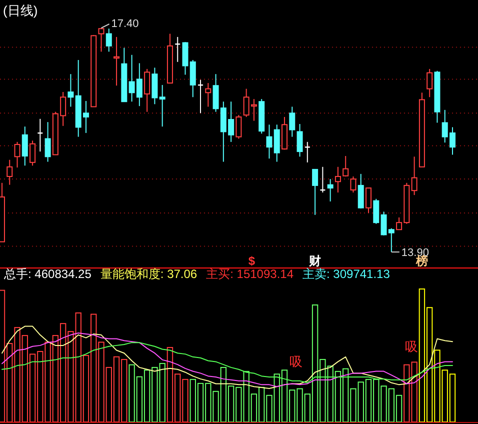 The width and height of the screenshot is (478, 424). Describe the element at coordinates (20, 10) in the screenshot. I see `chart-title: (日线)` at that location.